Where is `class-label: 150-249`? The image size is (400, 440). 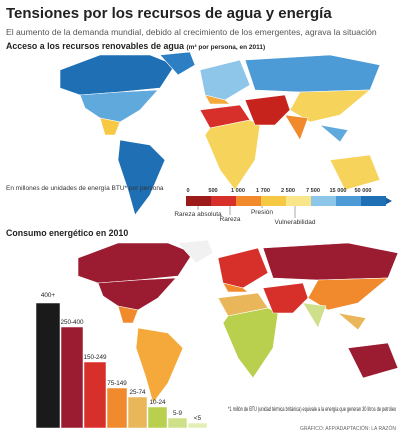
class-label: 150-249 is located at coordinates (95, 357).